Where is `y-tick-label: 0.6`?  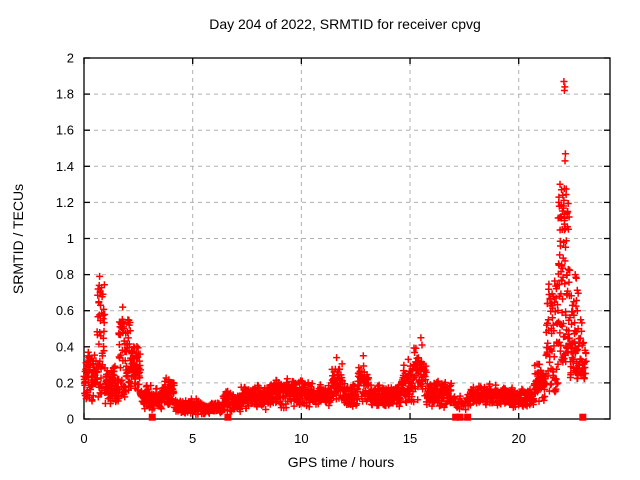
y-tick-label: 0.6 is located at coordinates (65, 310).